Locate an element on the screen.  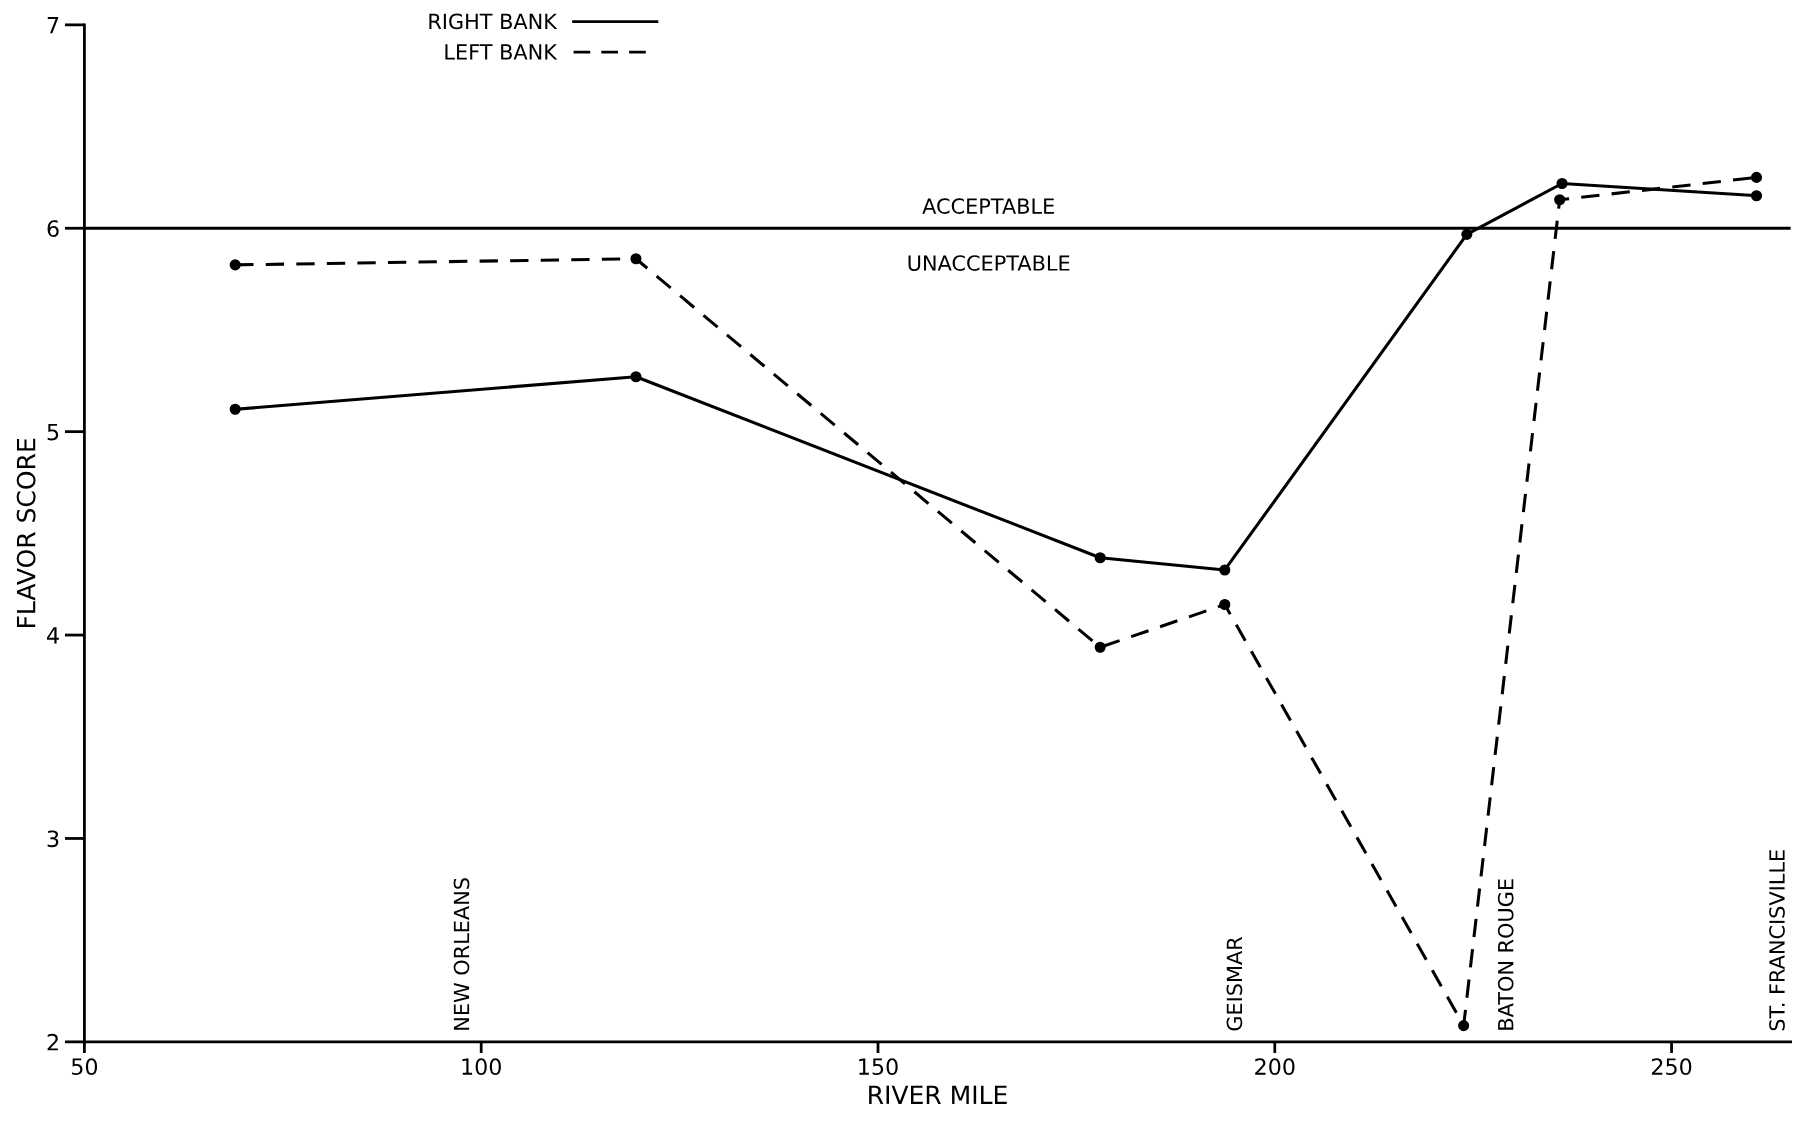
x-tick-label: 150 is located at coordinates (878, 1067).